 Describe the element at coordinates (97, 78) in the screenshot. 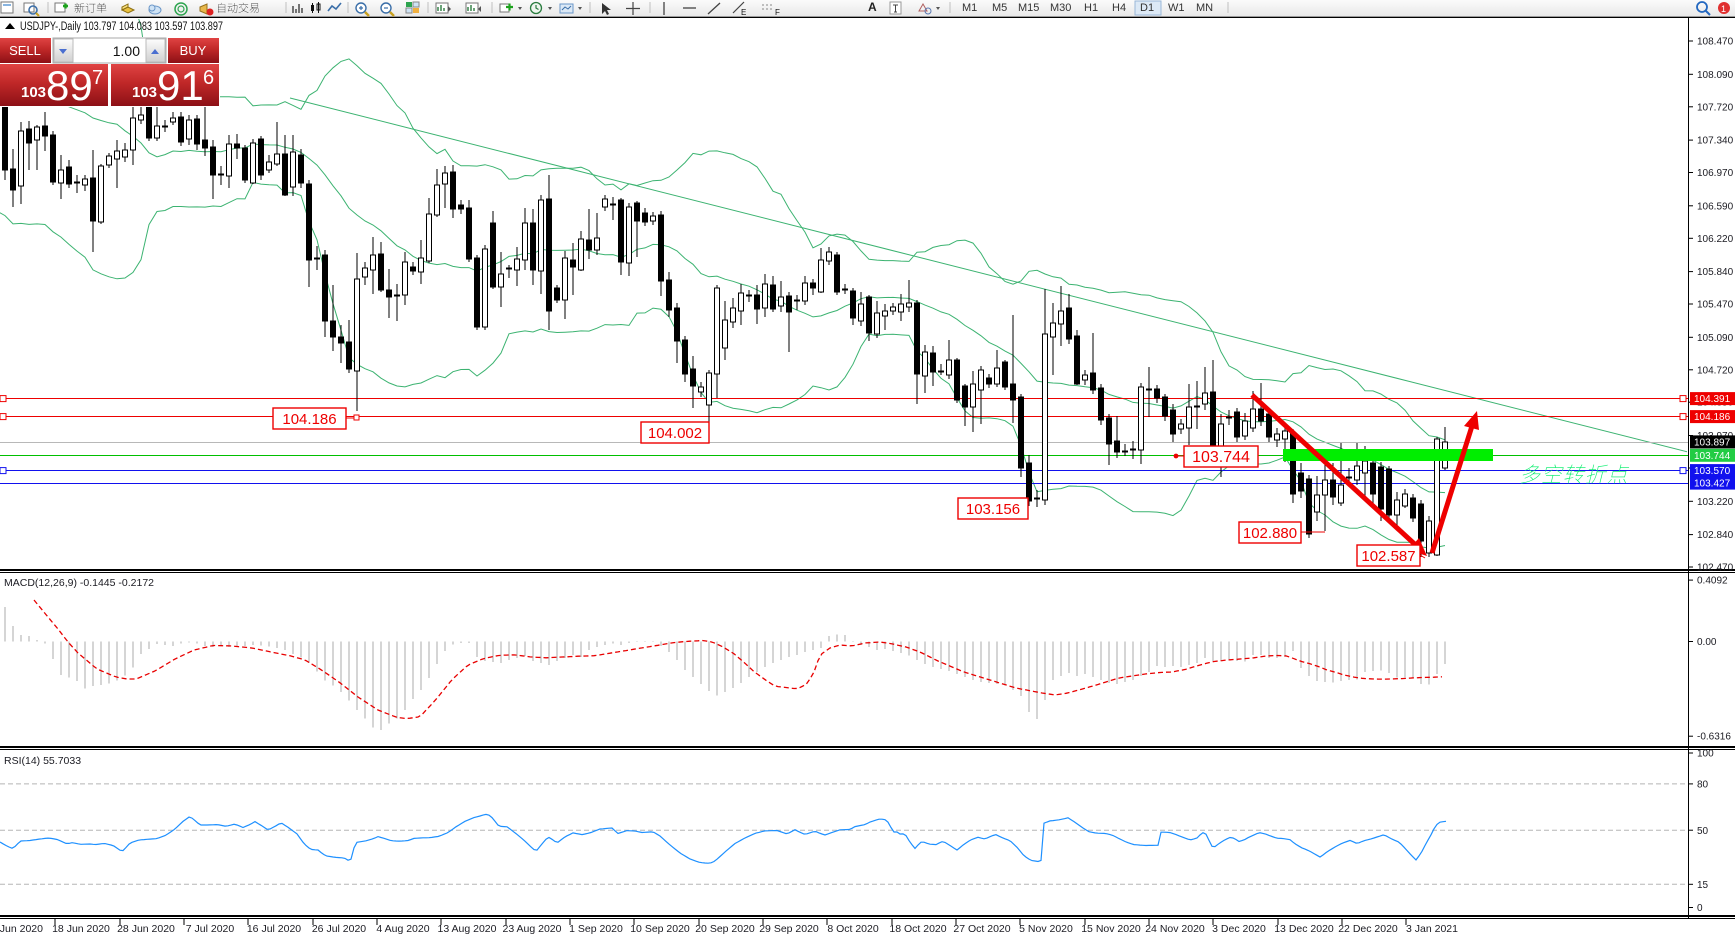

I see `svg-text: 7` at that location.